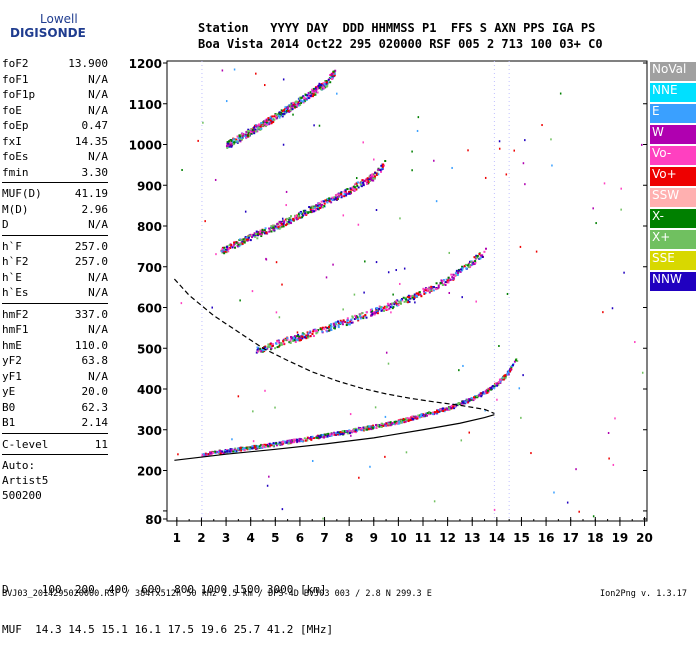  Describe the element at coordinates (12, 376) in the screenshot. I see `param-label: yF1` at that location.